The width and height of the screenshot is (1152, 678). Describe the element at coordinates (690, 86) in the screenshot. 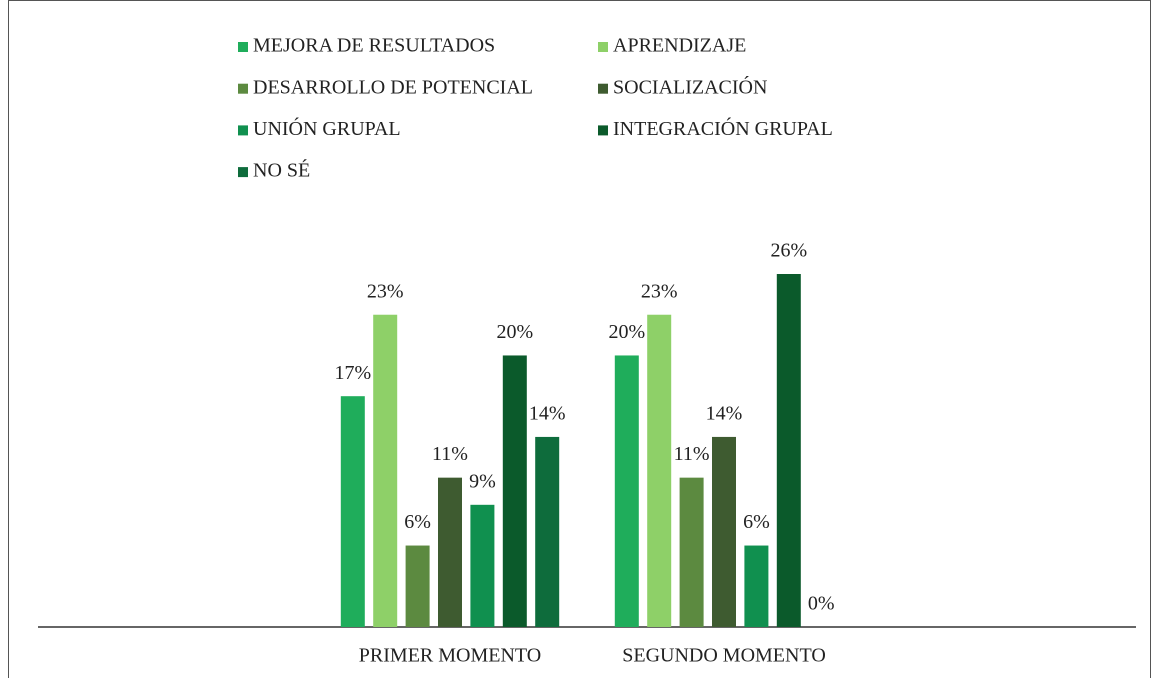

I see `legend-label: SOCIALIZACIÓN` at that location.